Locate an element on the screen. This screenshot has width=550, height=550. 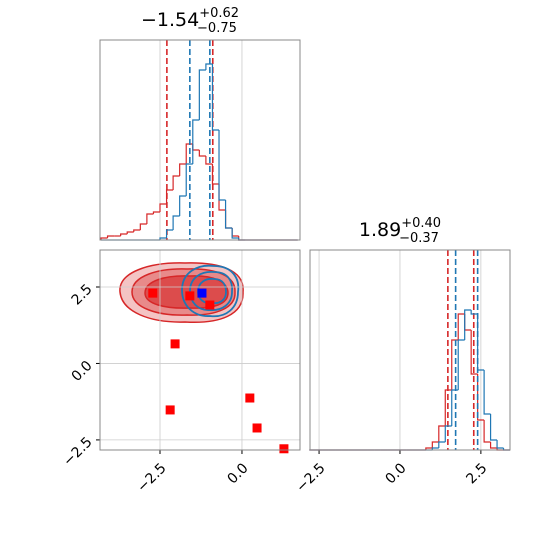
panel-title: −1.54+0.62 −0.75 is located at coordinates (190, 21).